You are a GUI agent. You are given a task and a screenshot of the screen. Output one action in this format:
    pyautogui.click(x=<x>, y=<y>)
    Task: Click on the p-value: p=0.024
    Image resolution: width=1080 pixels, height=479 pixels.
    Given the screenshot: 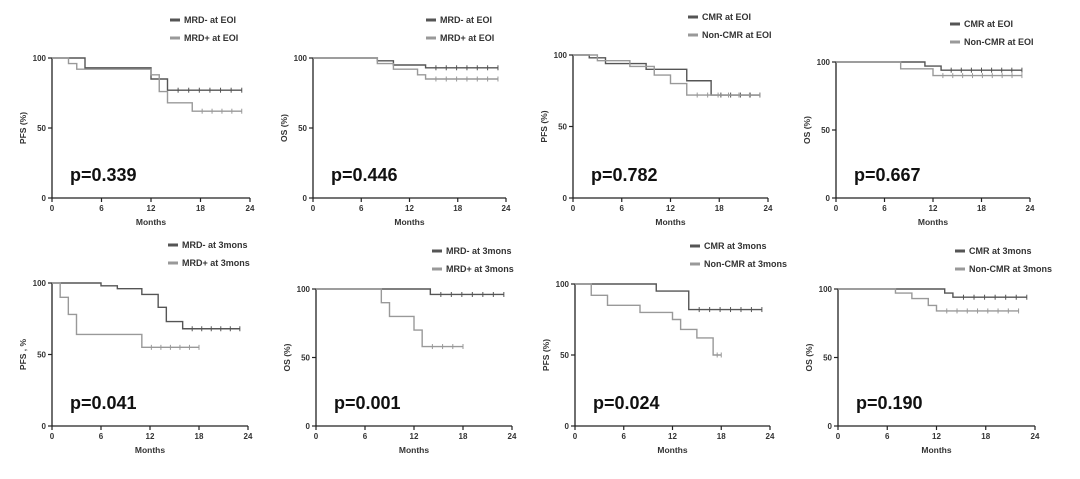 What is the action you would take?
    pyautogui.click(x=626, y=403)
    